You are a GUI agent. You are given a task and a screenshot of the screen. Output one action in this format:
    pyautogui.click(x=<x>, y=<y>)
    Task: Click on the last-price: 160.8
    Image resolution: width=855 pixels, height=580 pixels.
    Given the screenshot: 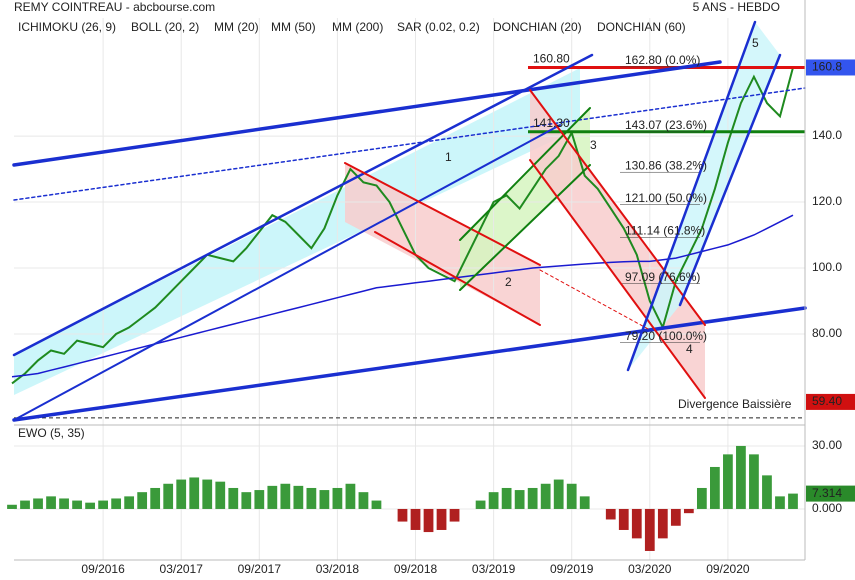 What is the action you would take?
    pyautogui.click(x=827, y=67)
    